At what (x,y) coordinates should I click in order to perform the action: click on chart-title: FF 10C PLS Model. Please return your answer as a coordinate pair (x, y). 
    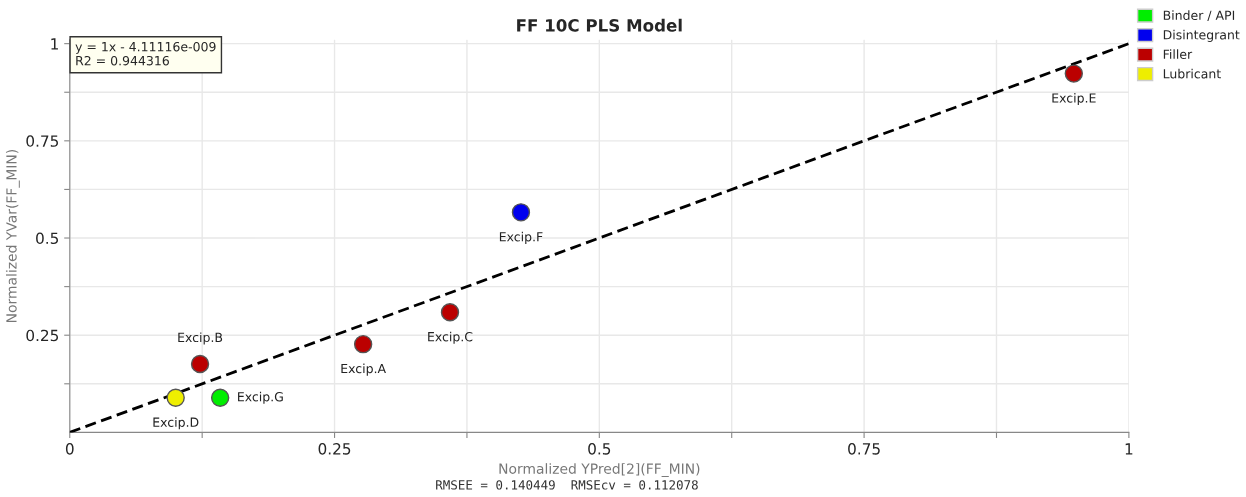
    Looking at the image, I should click on (599, 25).